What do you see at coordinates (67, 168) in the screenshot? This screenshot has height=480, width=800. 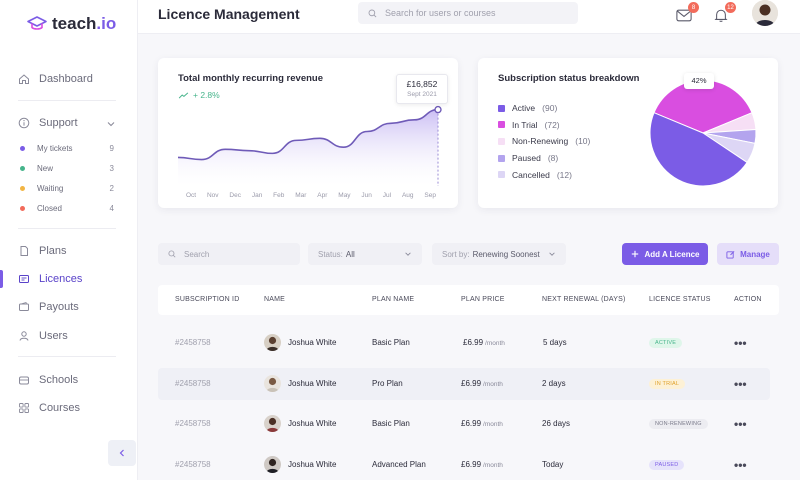 I see `sidebar-subitem-new: New 3` at bounding box center [67, 168].